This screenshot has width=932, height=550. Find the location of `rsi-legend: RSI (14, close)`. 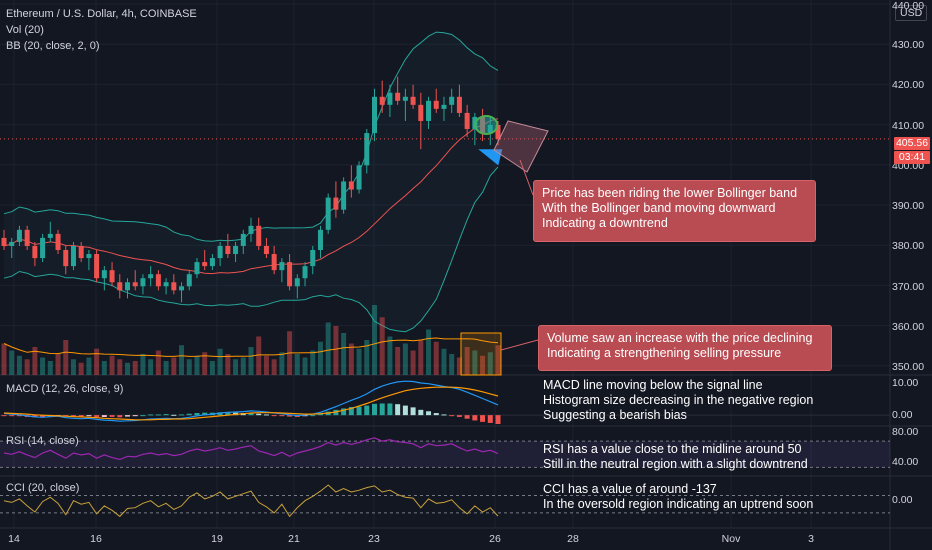

rsi-legend: RSI (14, close) is located at coordinates (42, 441).